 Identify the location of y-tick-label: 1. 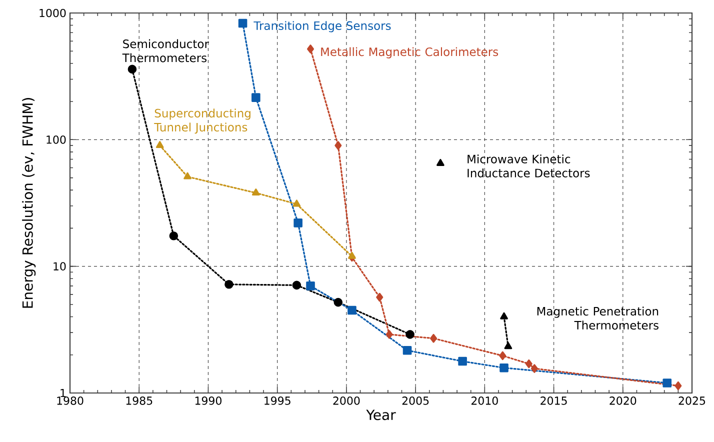
(63, 393).